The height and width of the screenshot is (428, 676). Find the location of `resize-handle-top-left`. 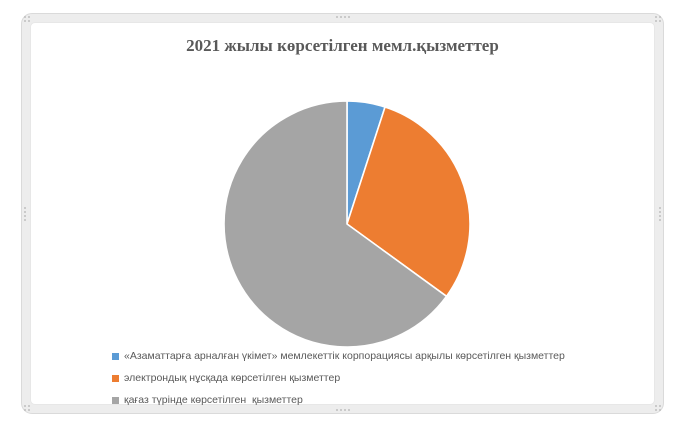

resize-handle-top-left is located at coordinates (27, 19).